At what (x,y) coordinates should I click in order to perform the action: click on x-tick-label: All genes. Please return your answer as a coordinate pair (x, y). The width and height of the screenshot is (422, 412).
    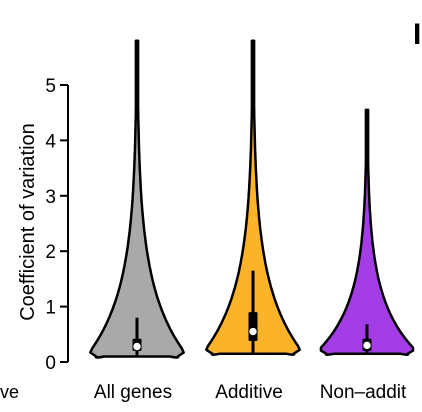
    Looking at the image, I should click on (133, 392).